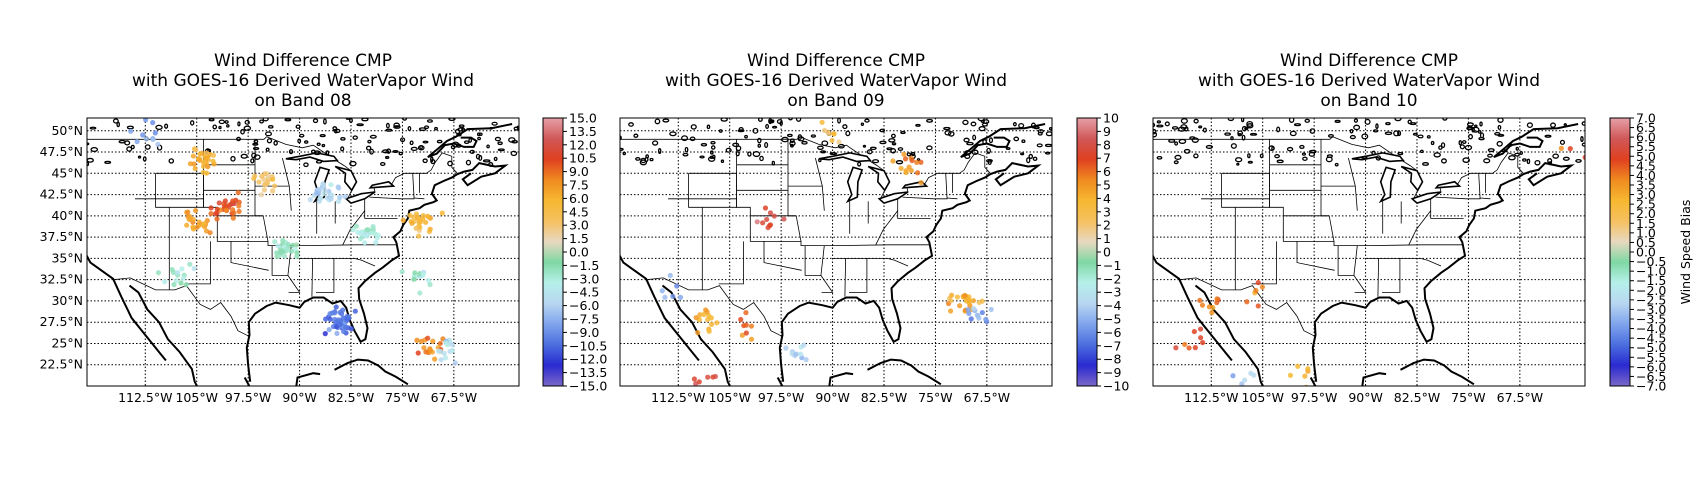 Image resolution: width=1700 pixels, height=500 pixels. Describe the element at coordinates (583, 158) in the screenshot. I see `colorbar-tick-label: 10.5` at that location.